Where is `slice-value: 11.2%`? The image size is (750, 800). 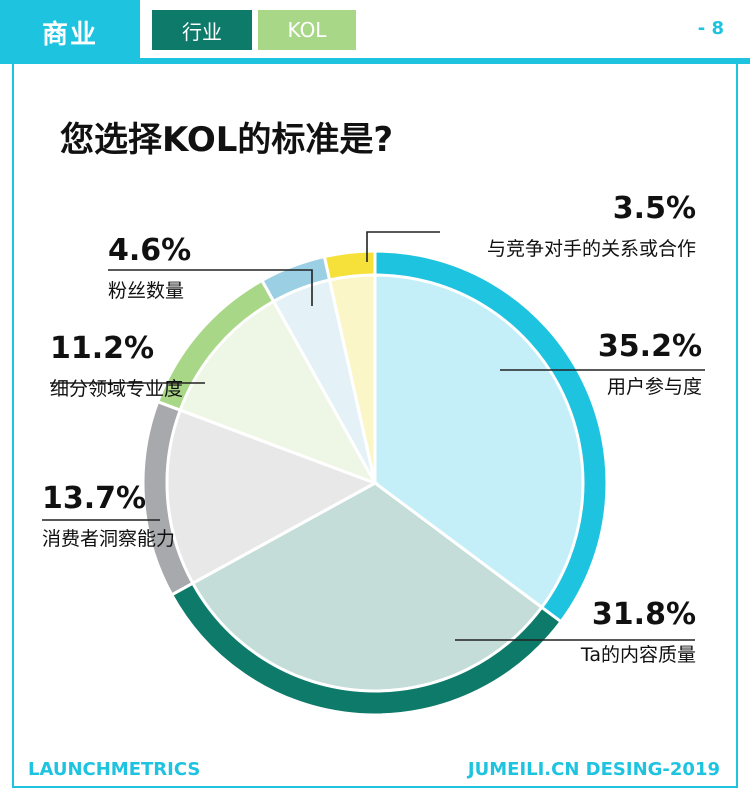
slice-value: 11.2% is located at coordinates (102, 348).